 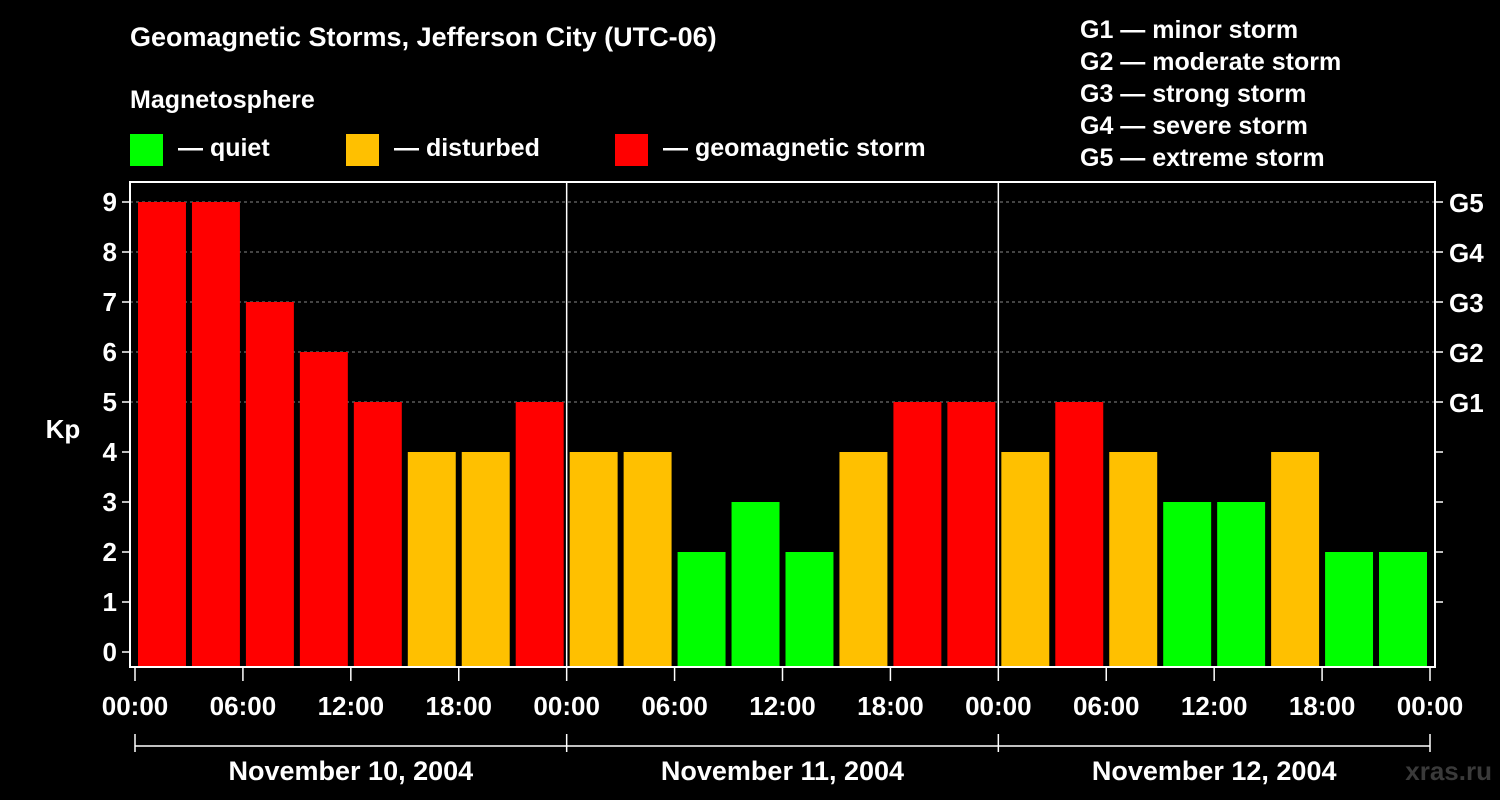 What do you see at coordinates (1448, 771) in the screenshot?
I see `watermark: xras.ru` at bounding box center [1448, 771].